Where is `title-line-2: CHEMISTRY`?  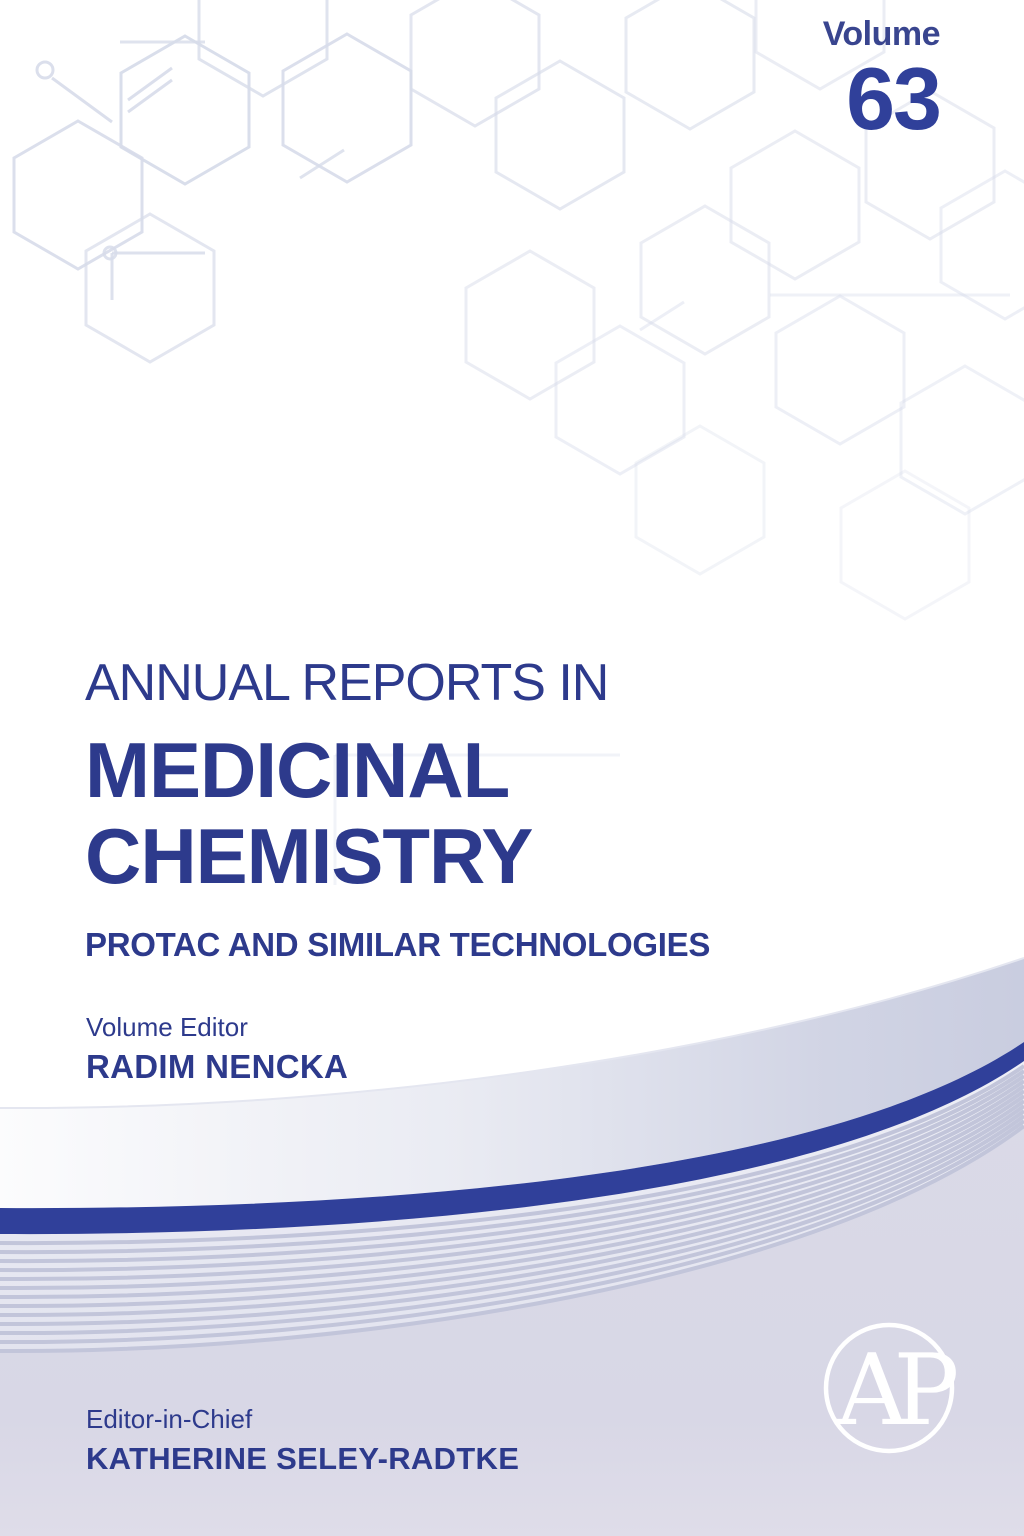 title-line-2: CHEMISTRY is located at coordinates (309, 856).